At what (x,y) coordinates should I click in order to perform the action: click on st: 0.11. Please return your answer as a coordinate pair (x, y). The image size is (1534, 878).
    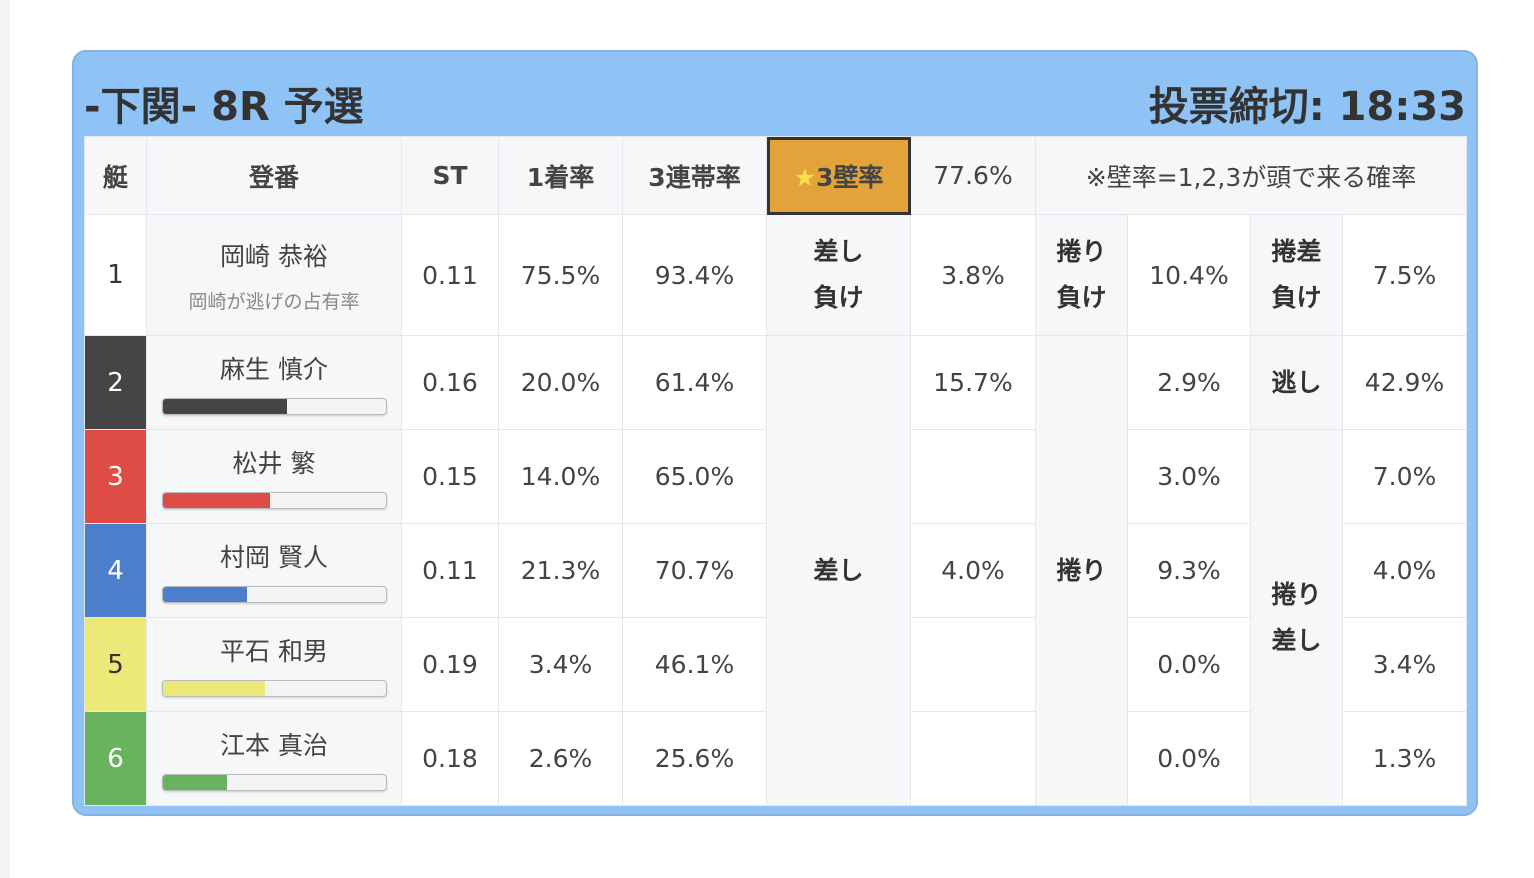
    Looking at the image, I should click on (450, 570).